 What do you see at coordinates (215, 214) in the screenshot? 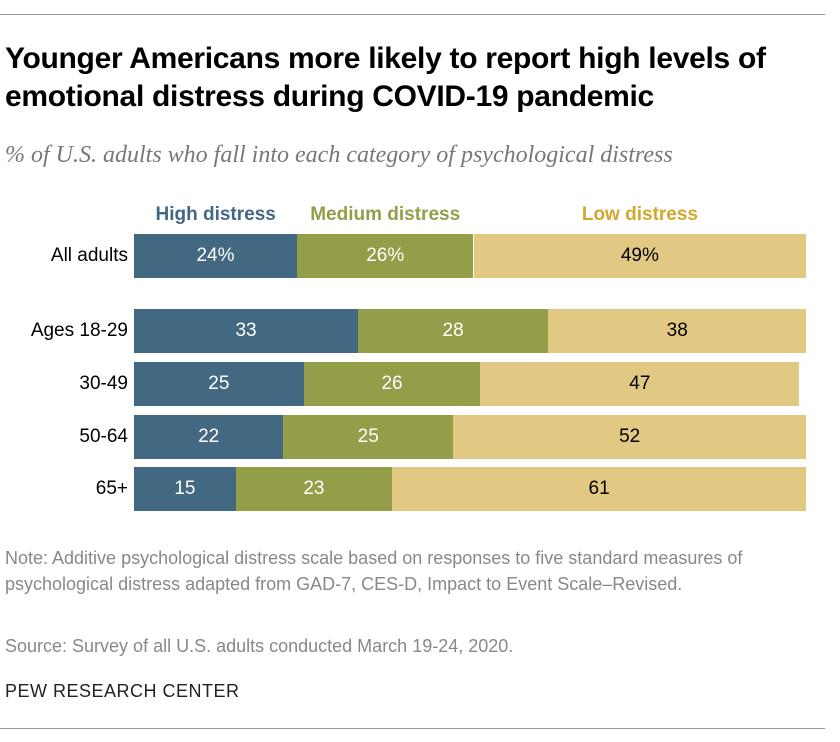
I see `legend-item: High distress` at bounding box center [215, 214].